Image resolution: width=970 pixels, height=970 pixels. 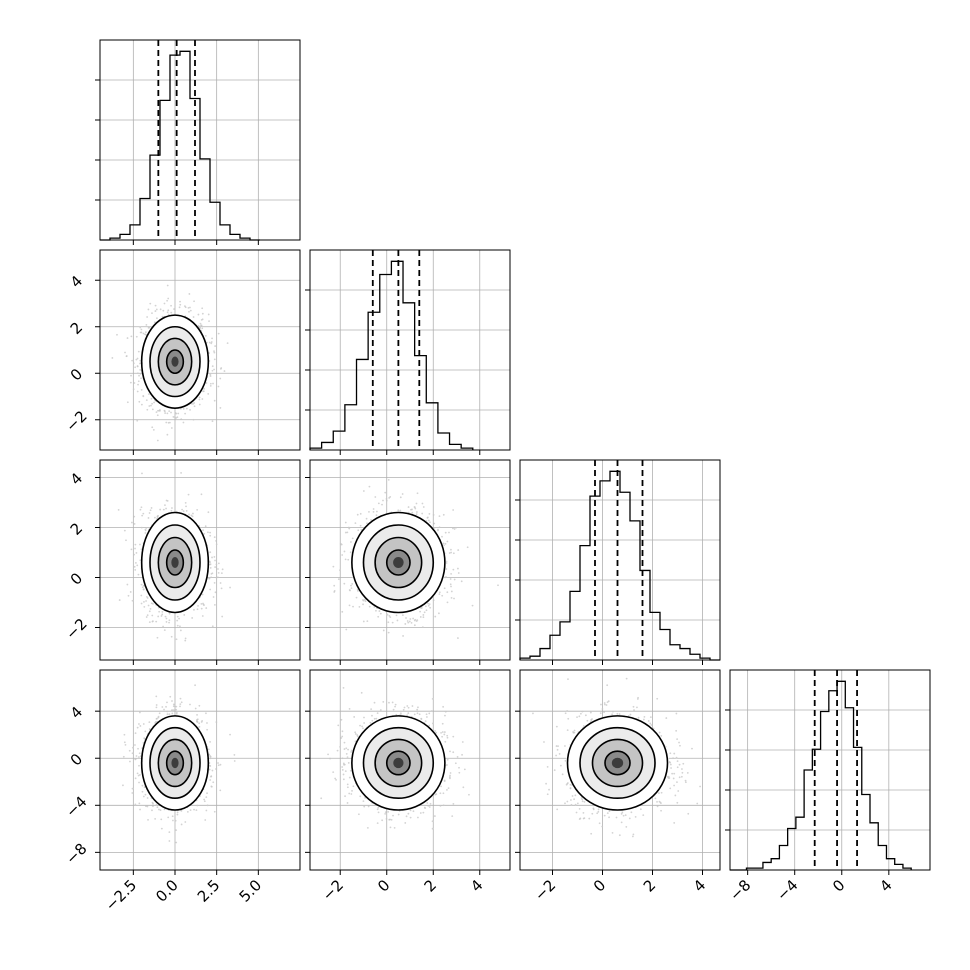 I want to click on x-tick-label: −8, so click(x=740, y=890).